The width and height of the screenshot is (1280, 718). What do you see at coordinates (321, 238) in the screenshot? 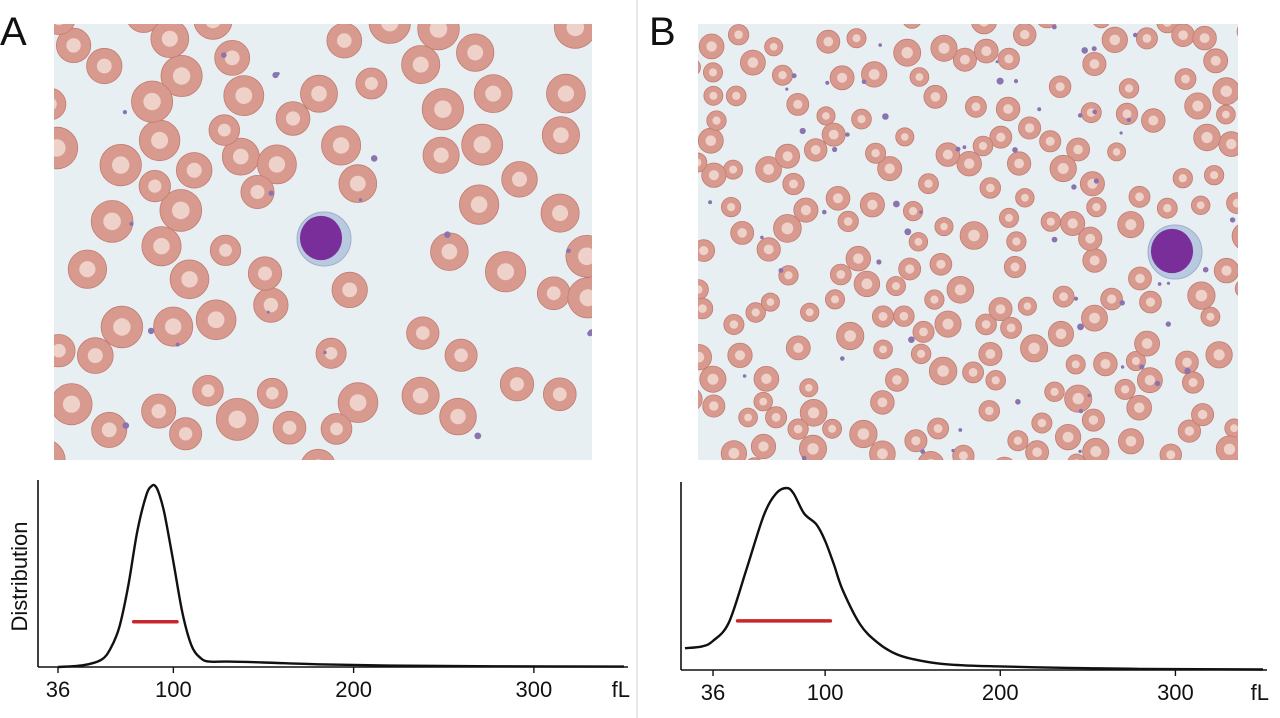
I see `leukocyte-nucleus` at bounding box center [321, 238].